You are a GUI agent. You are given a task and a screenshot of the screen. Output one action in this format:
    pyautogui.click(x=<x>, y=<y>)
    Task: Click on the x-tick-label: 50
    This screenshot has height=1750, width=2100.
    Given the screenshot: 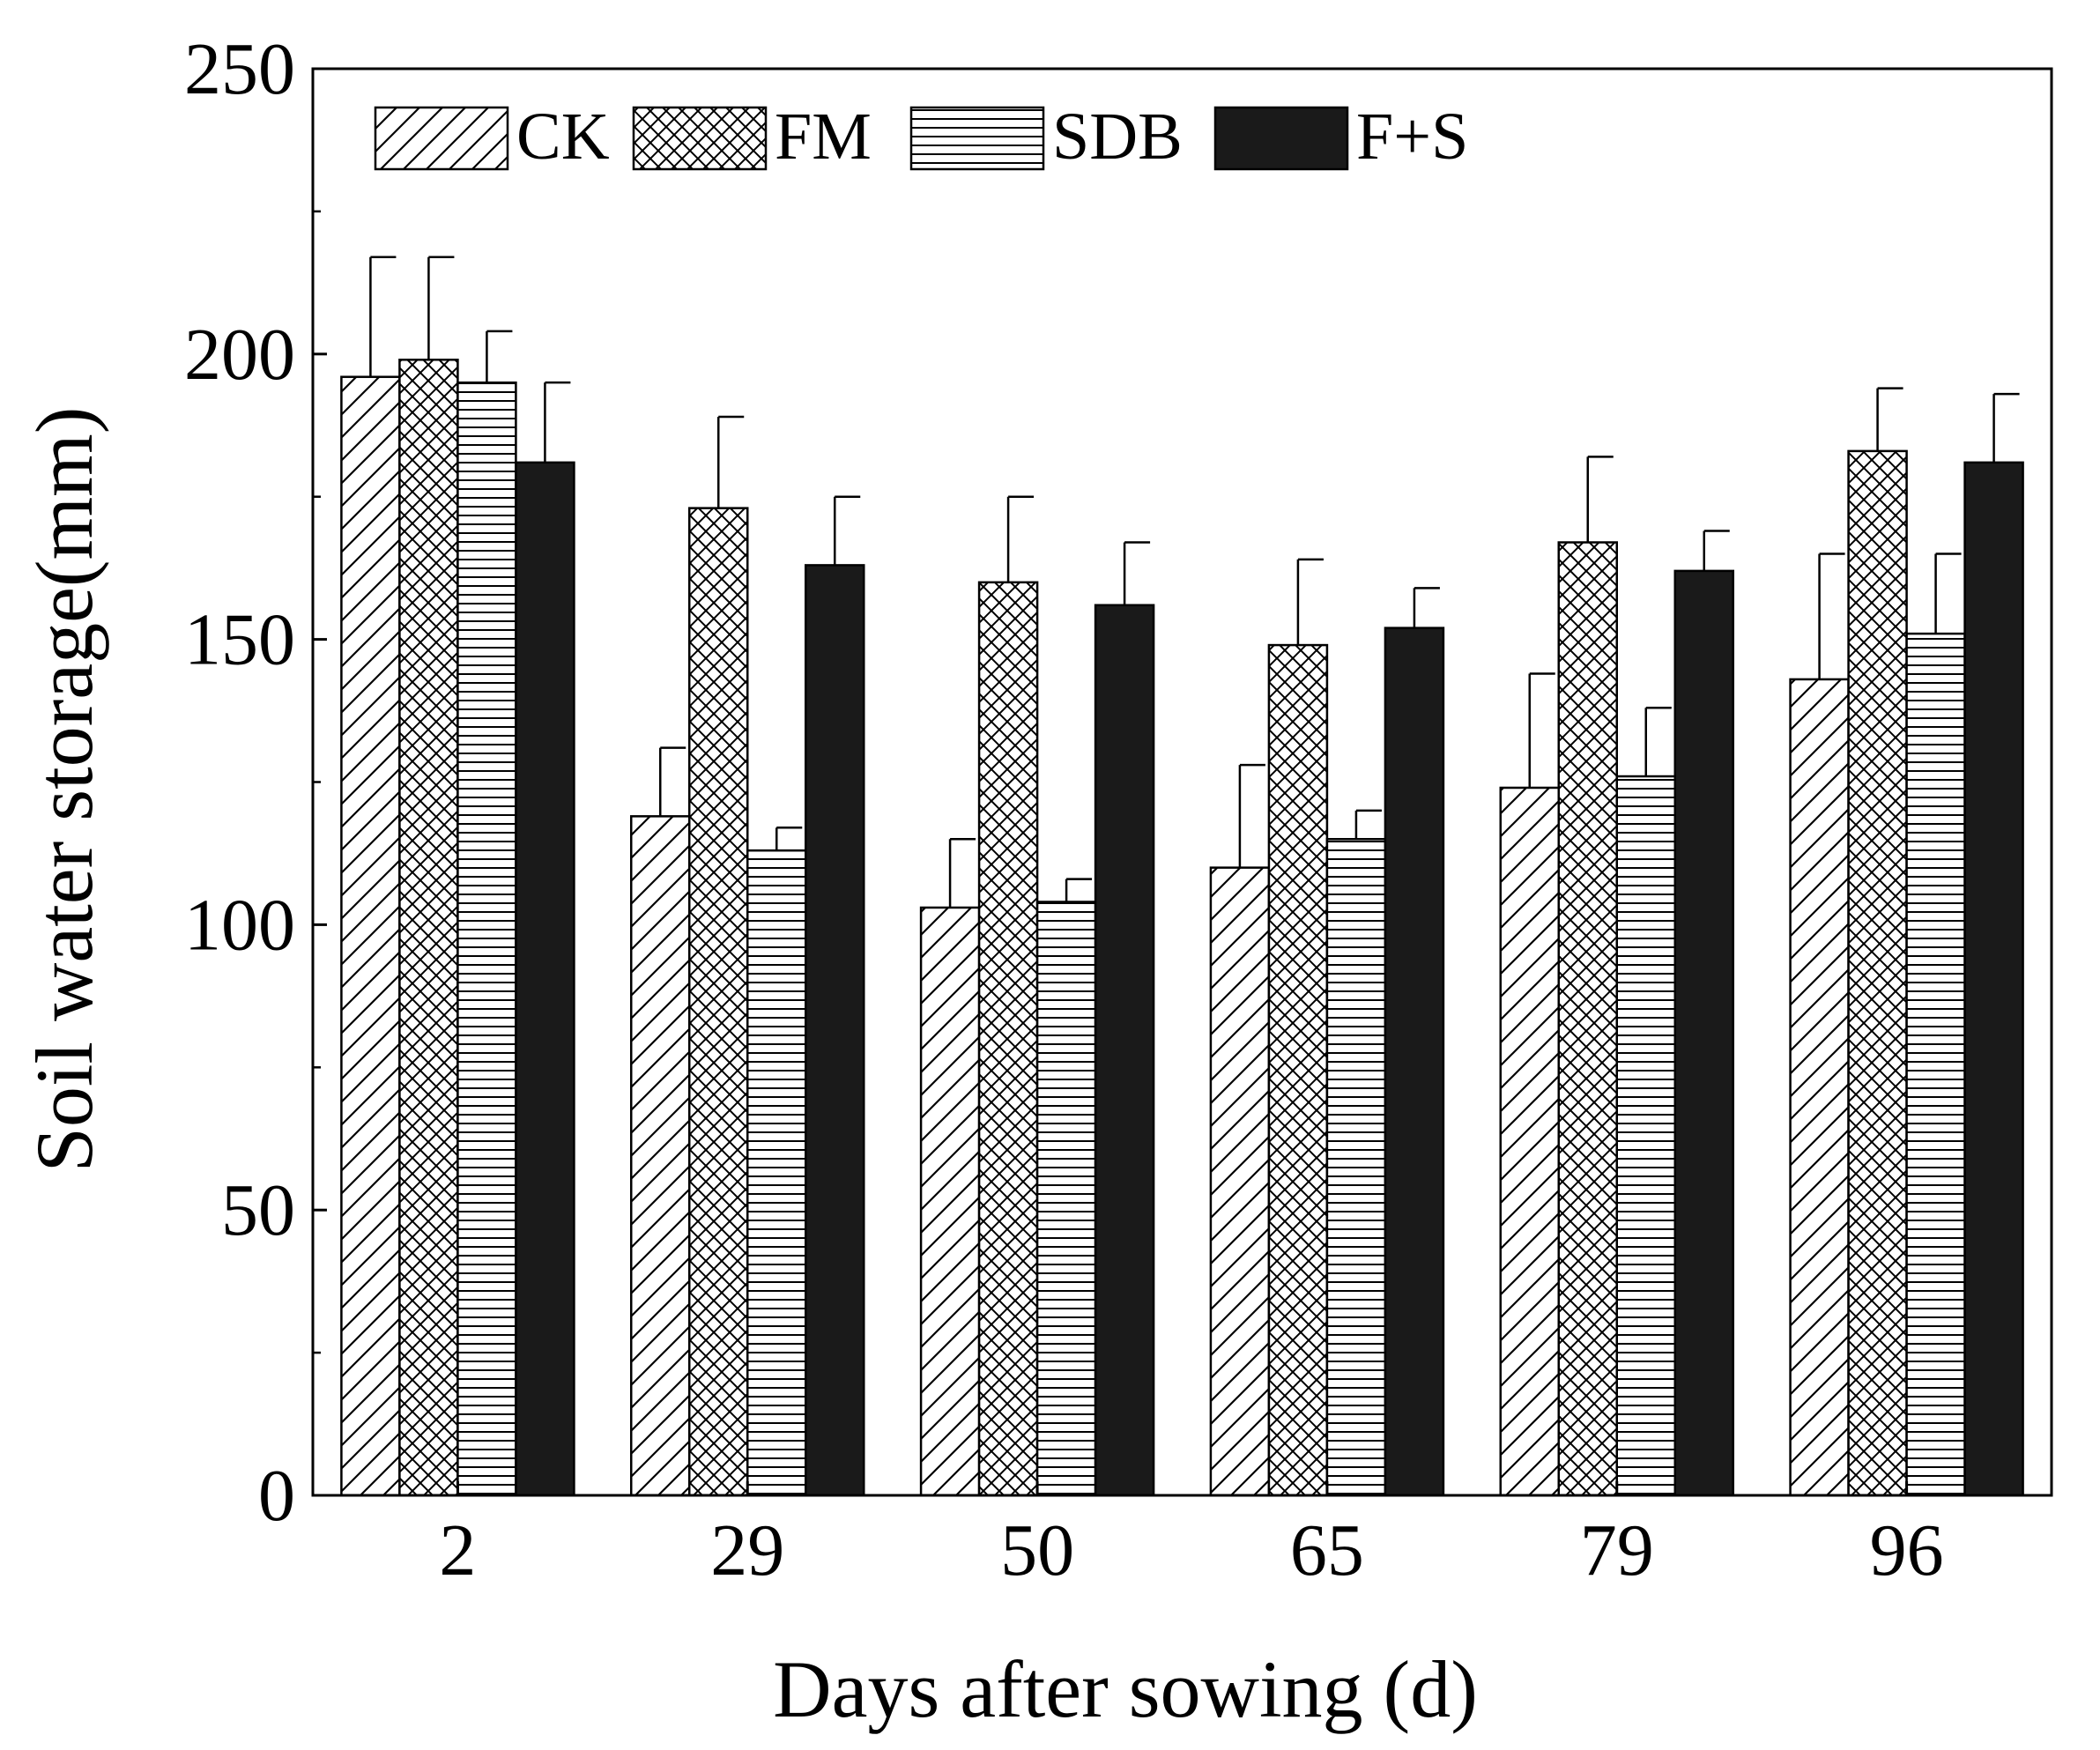 What is the action you would take?
    pyautogui.click(x=1037, y=1550)
    